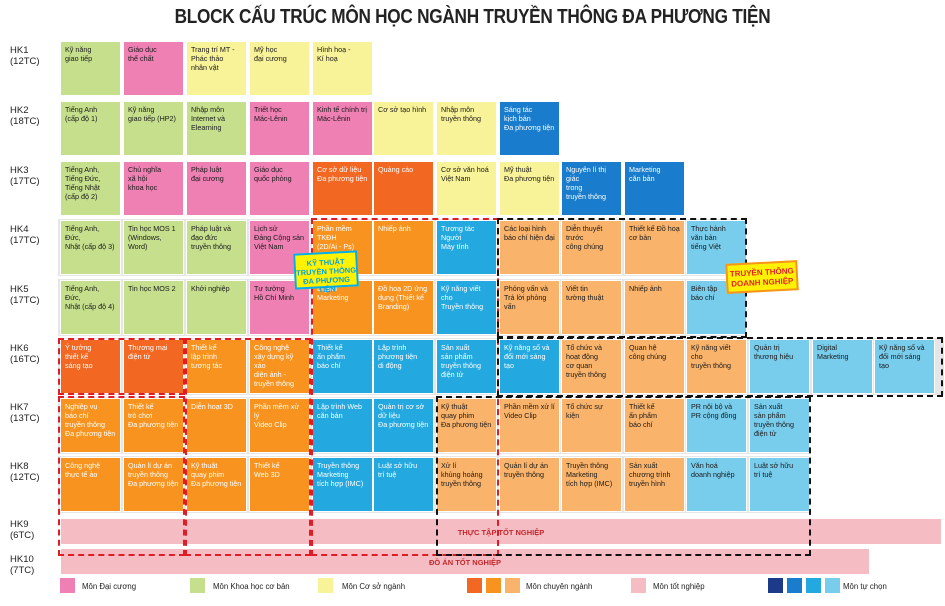 This screenshot has height=606, width=945. I want to click on course-cell: Pháp luật và đạo đức truyền thông, so click(216, 247).